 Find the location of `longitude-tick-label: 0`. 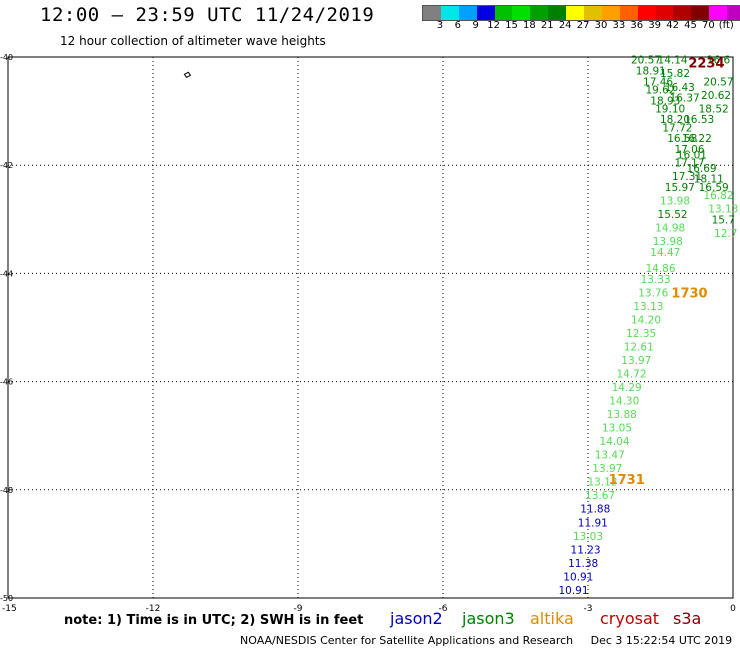

longitude-tick-label: 0 is located at coordinates (733, 609).